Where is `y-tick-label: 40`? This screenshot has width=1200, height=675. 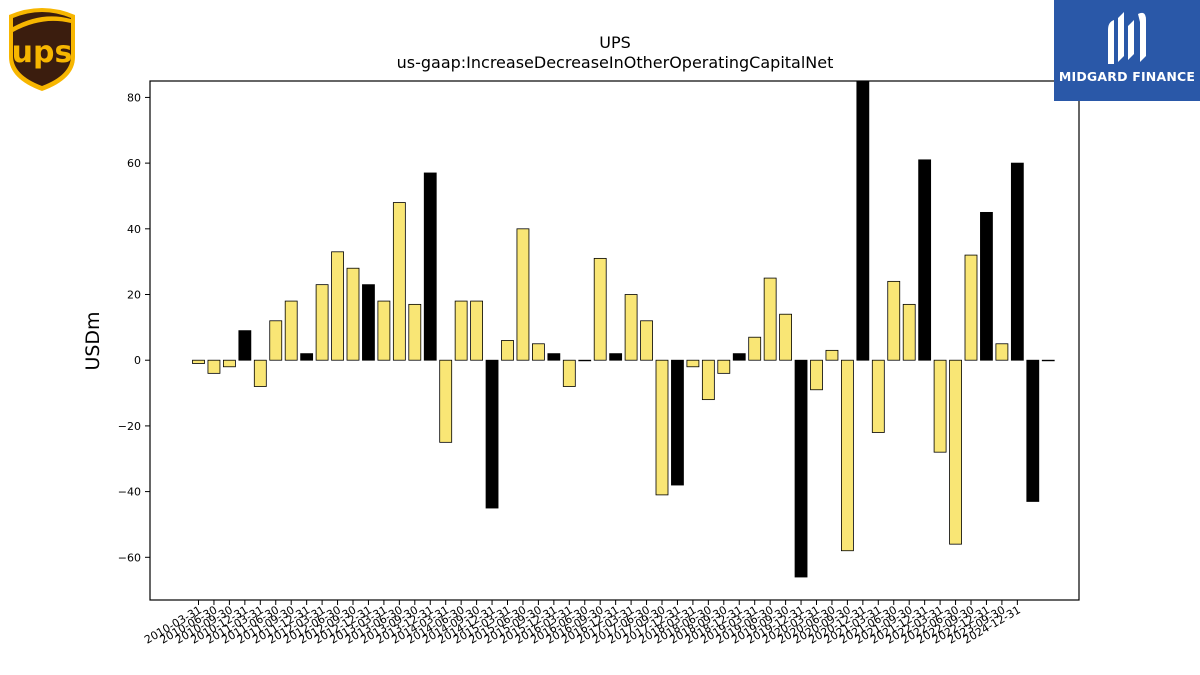 y-tick-label: 40 is located at coordinates (134, 229).